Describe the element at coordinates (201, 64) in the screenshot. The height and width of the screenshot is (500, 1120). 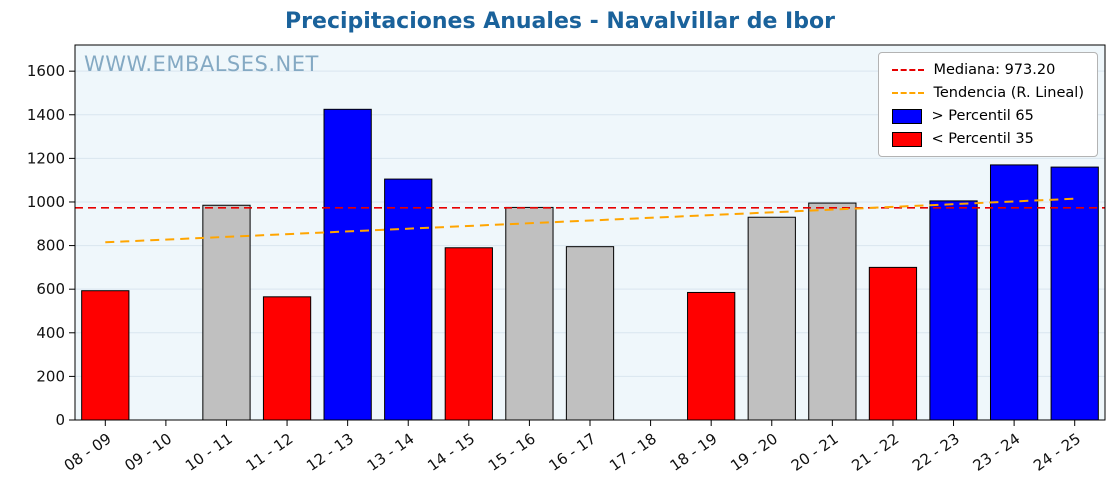
I see `watermark: WWW.EMBALSES.NET` at that location.